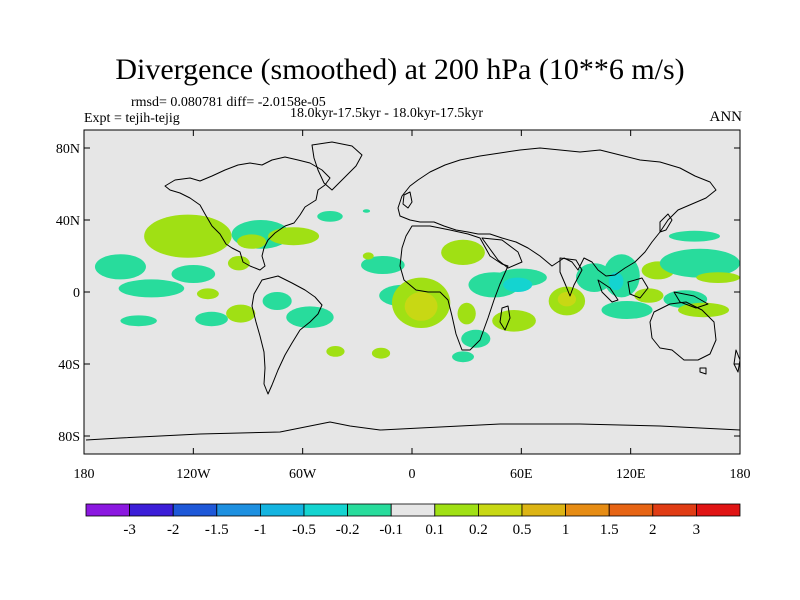 Image resolution: width=800 pixels, height=600 pixels. I want to click on y-tick-label-2: 0, so click(76, 293).